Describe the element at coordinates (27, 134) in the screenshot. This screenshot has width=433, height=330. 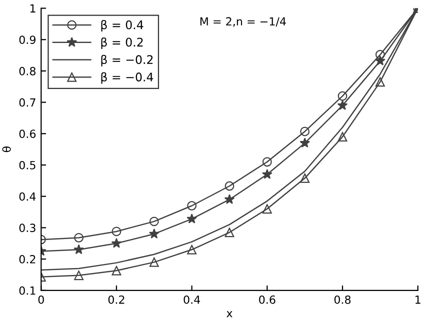
I see `y-tick-label: 0.6` at that location.